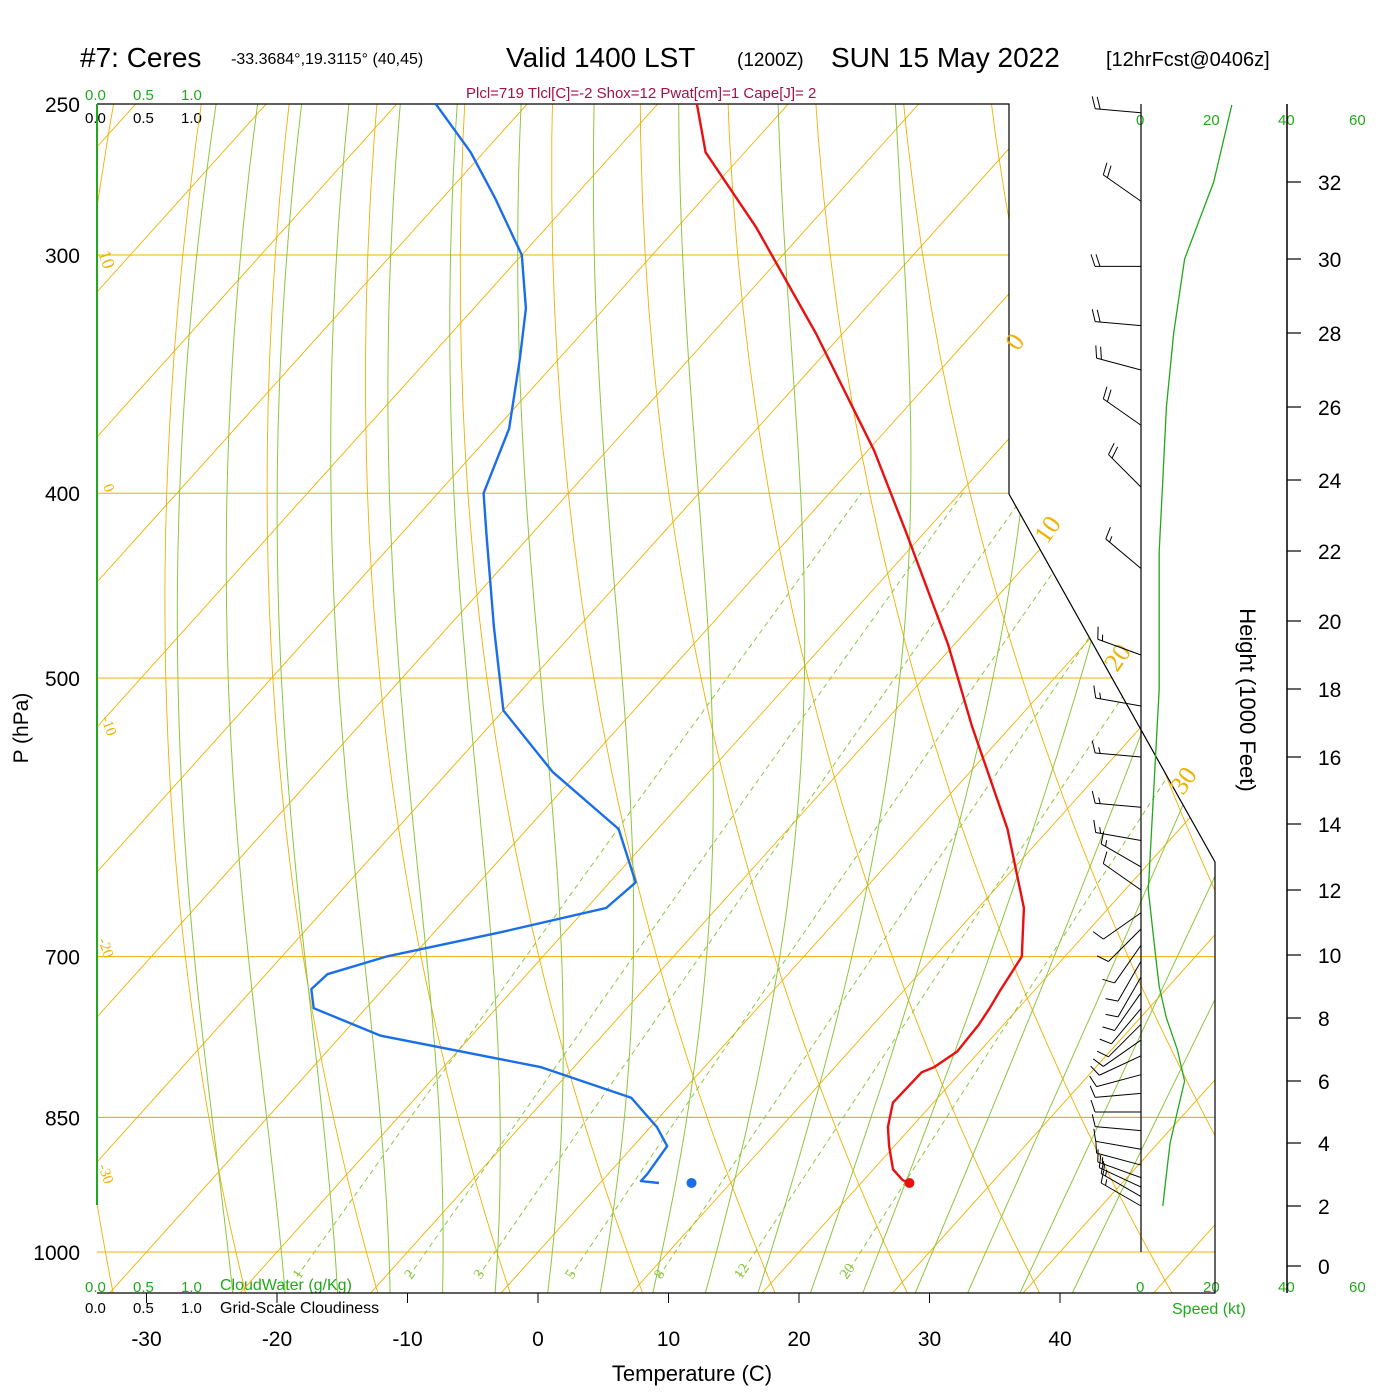  Describe the element at coordinates (62, 105) in the screenshot. I see `pressure-tick-label: 250` at that location.